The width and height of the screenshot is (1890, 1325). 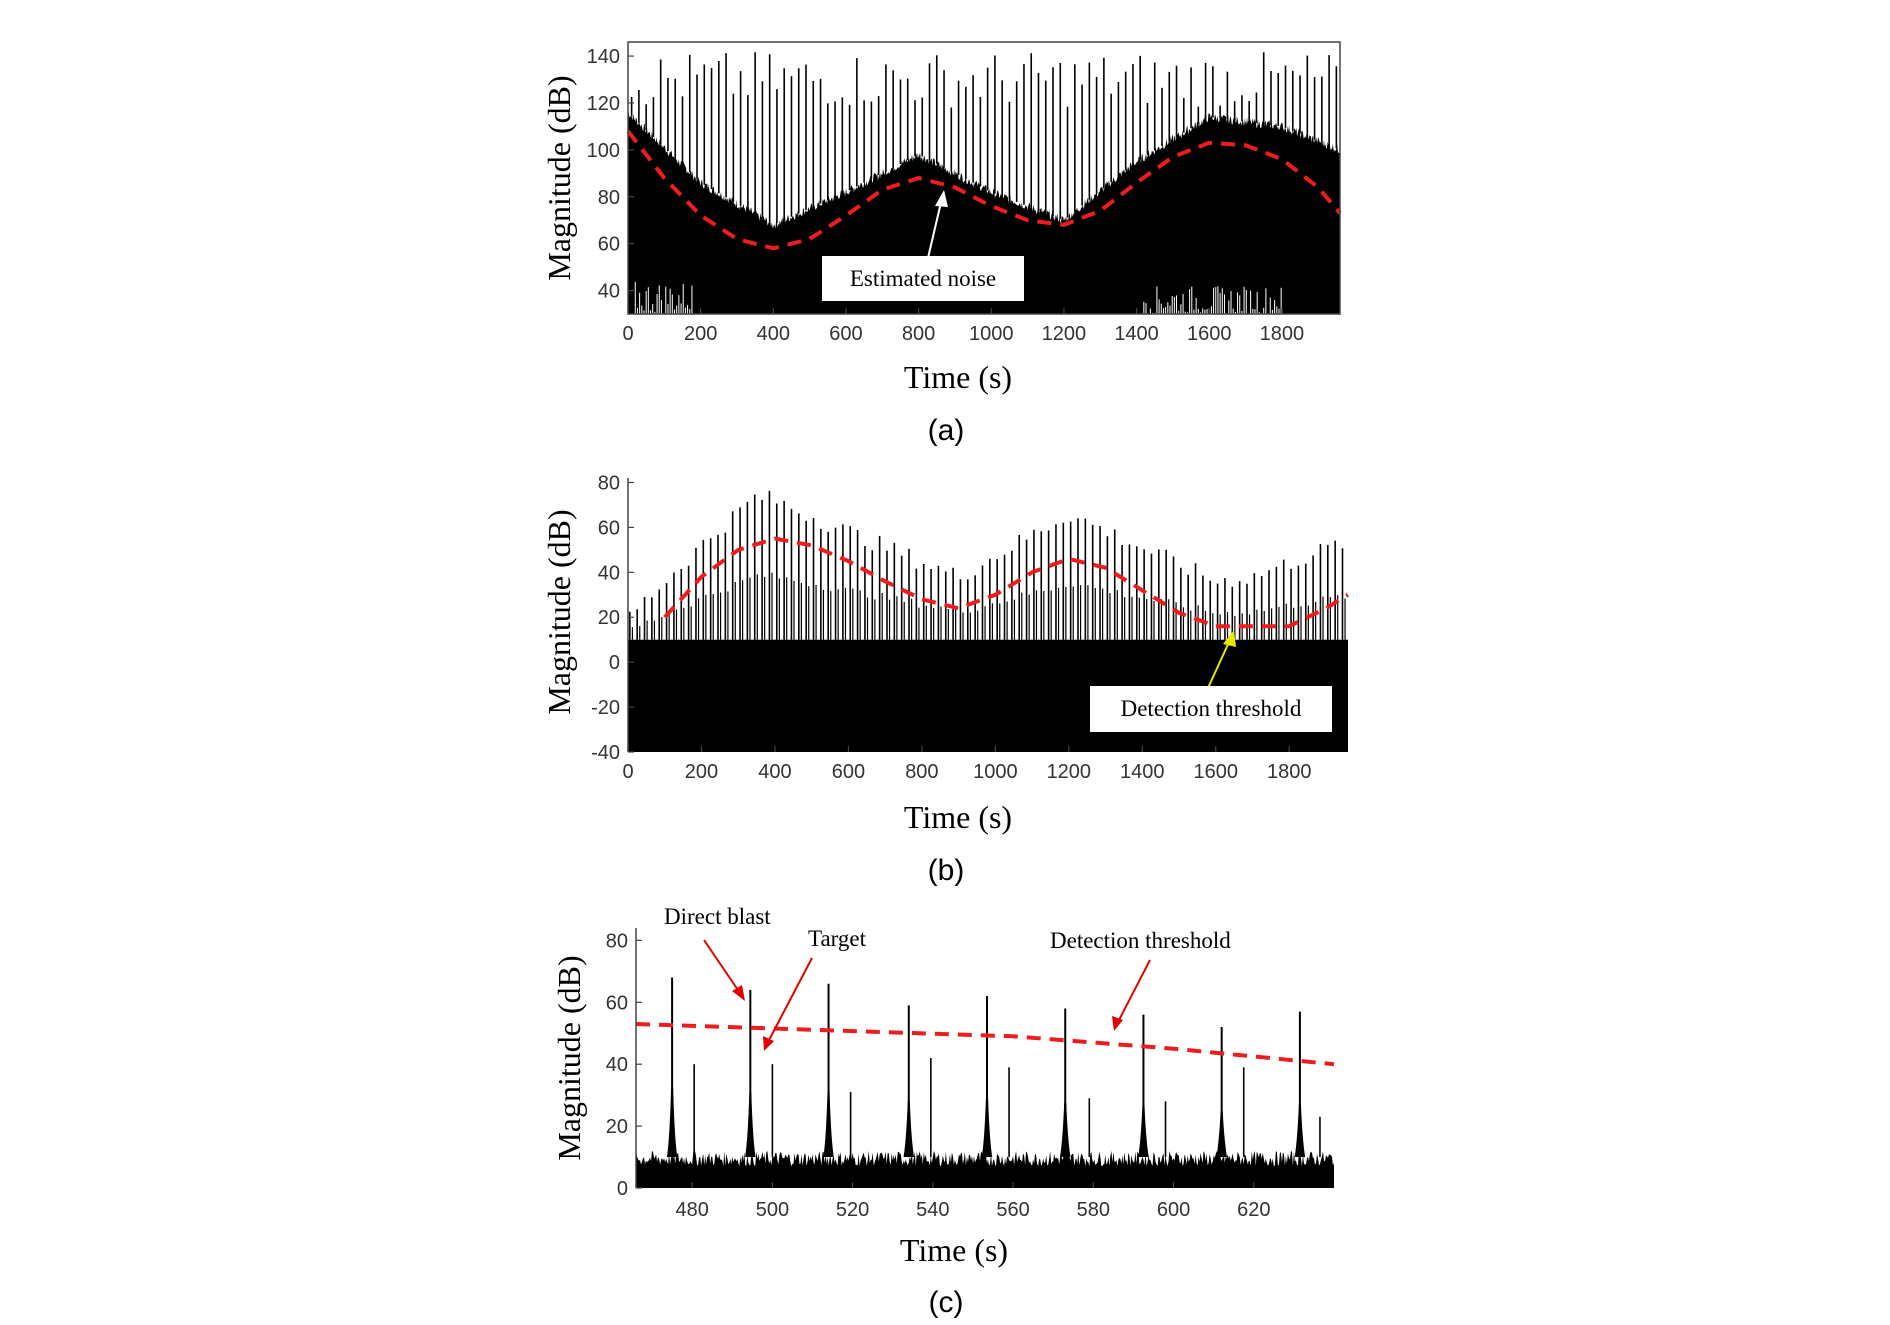 What do you see at coordinates (995, 772) in the screenshot?
I see `chart-b-xtick-label: 1000` at bounding box center [995, 772].